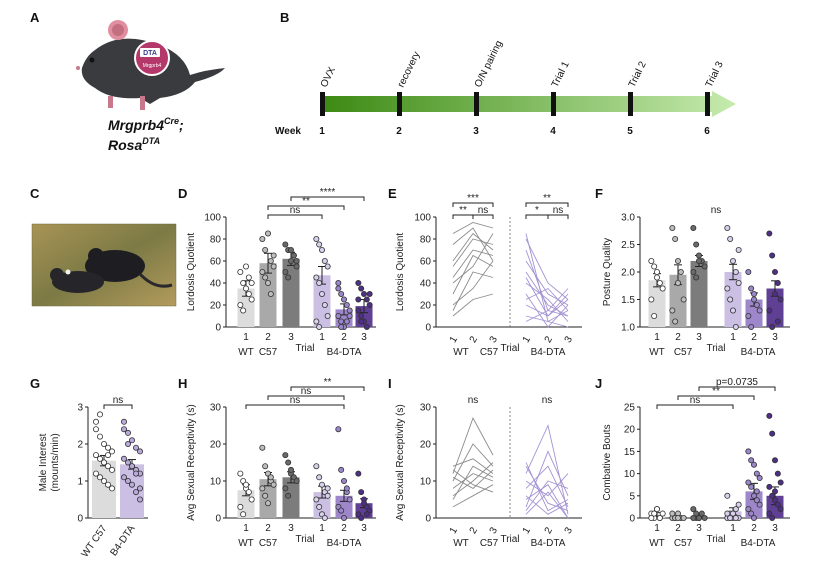 This screenshot has height=588, width=824. I want to click on y-tick-label: 100, so click(212, 218).